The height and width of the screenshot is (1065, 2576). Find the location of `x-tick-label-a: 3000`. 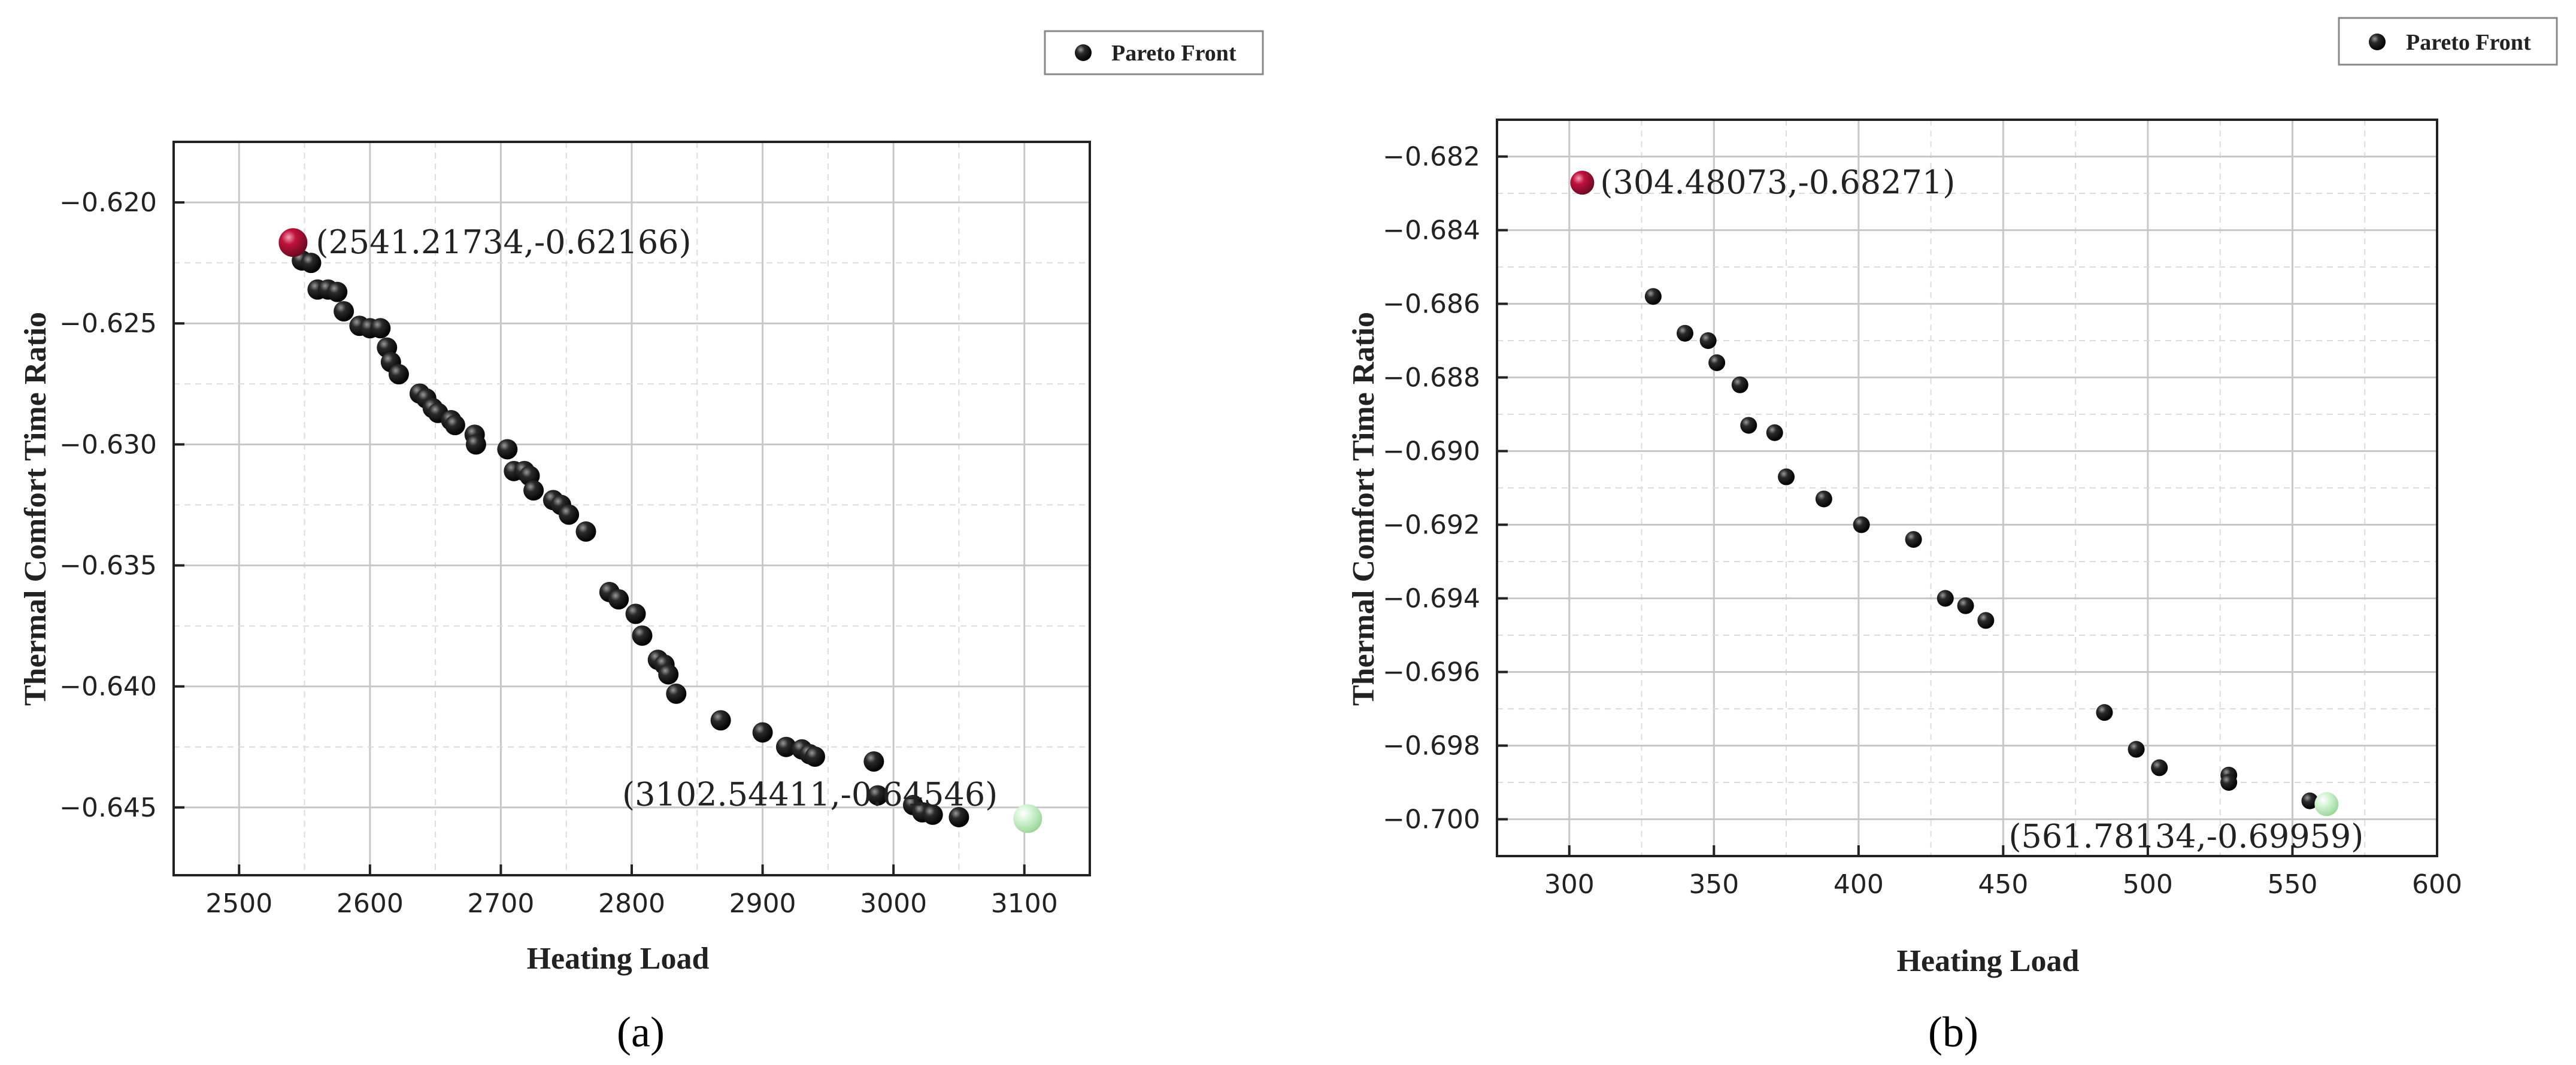

x-tick-label-a: 3000 is located at coordinates (893, 904).